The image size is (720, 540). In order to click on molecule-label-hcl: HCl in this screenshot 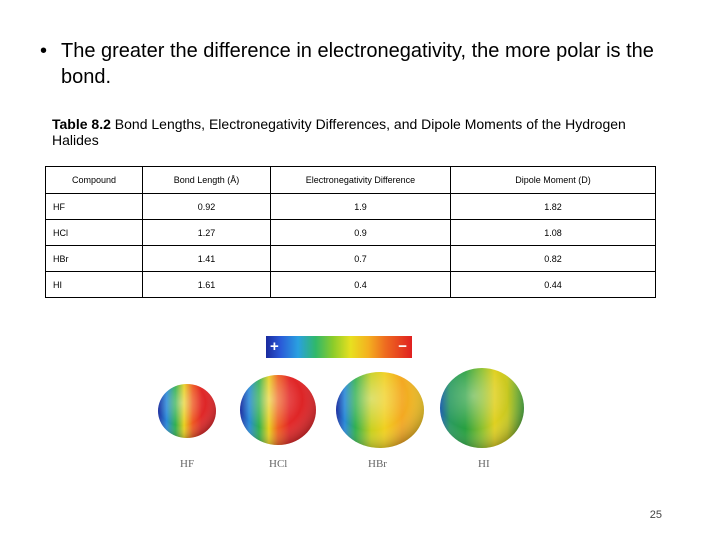, I will do `click(278, 464)`.